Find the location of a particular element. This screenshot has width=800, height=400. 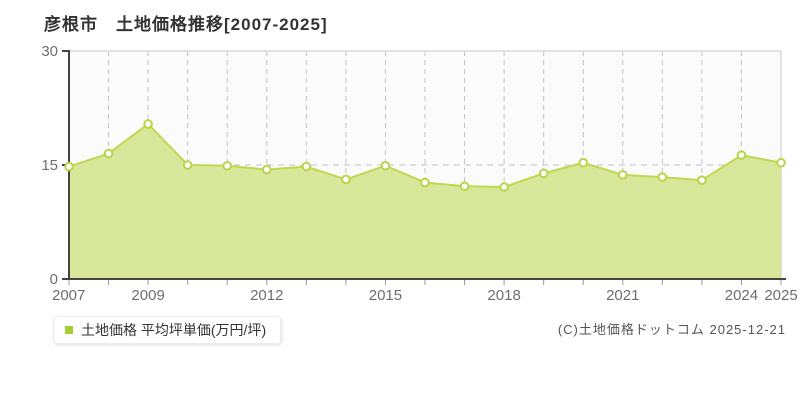

svg-text: 2024 is located at coordinates (741, 295).